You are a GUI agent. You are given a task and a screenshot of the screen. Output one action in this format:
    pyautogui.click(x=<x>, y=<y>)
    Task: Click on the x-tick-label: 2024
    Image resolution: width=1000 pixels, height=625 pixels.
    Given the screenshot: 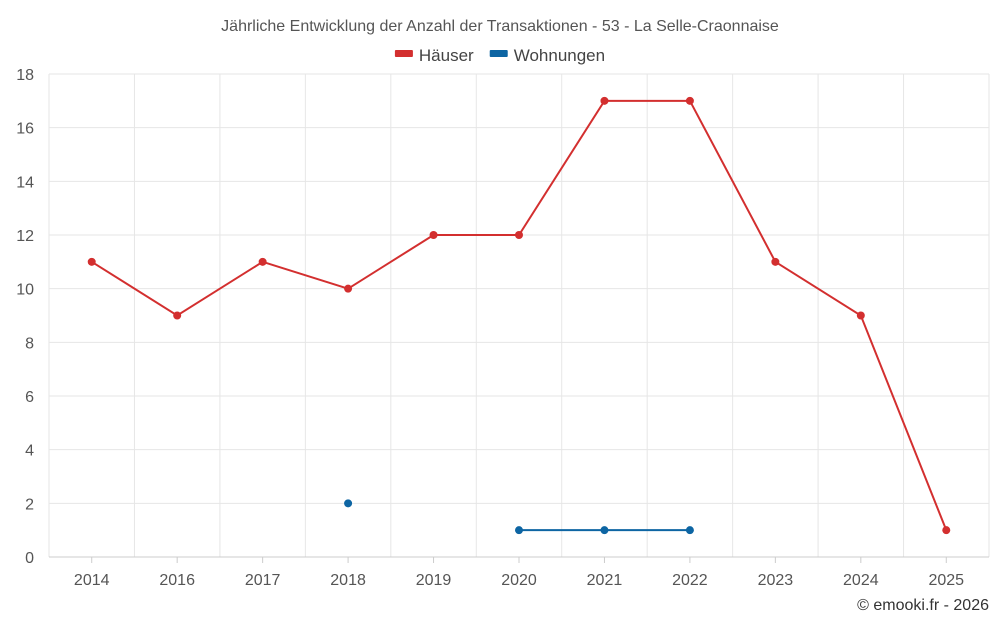 What is the action you would take?
    pyautogui.click(x=861, y=580)
    